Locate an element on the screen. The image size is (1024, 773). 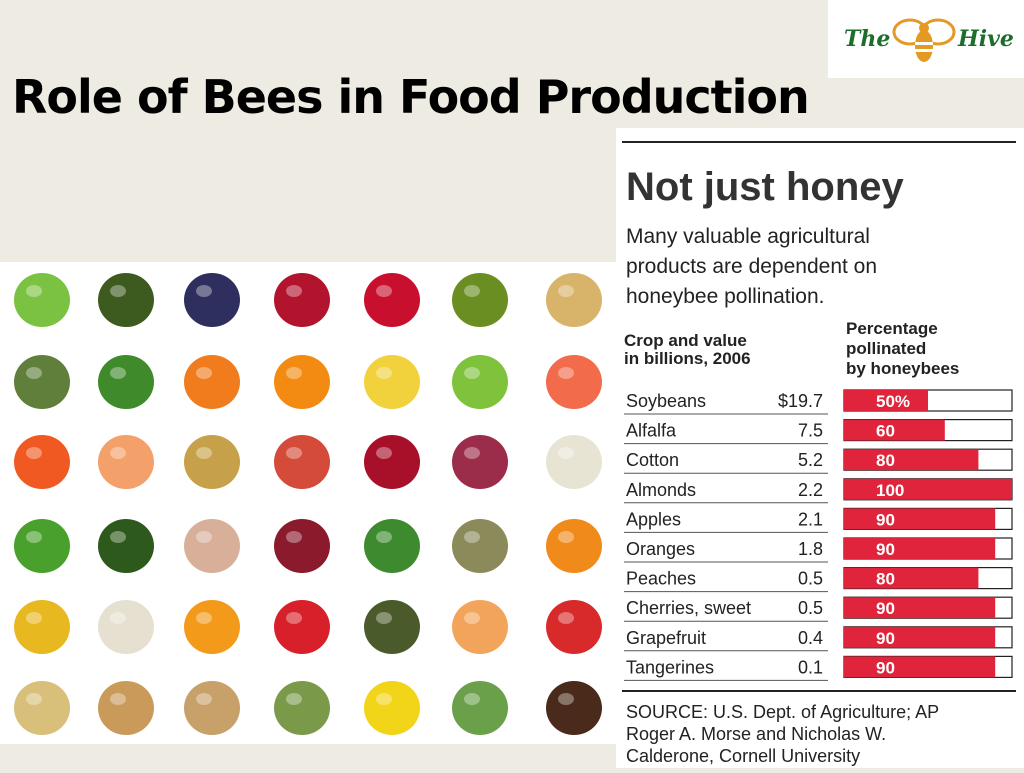
bar-label: 100 is located at coordinates (890, 490).